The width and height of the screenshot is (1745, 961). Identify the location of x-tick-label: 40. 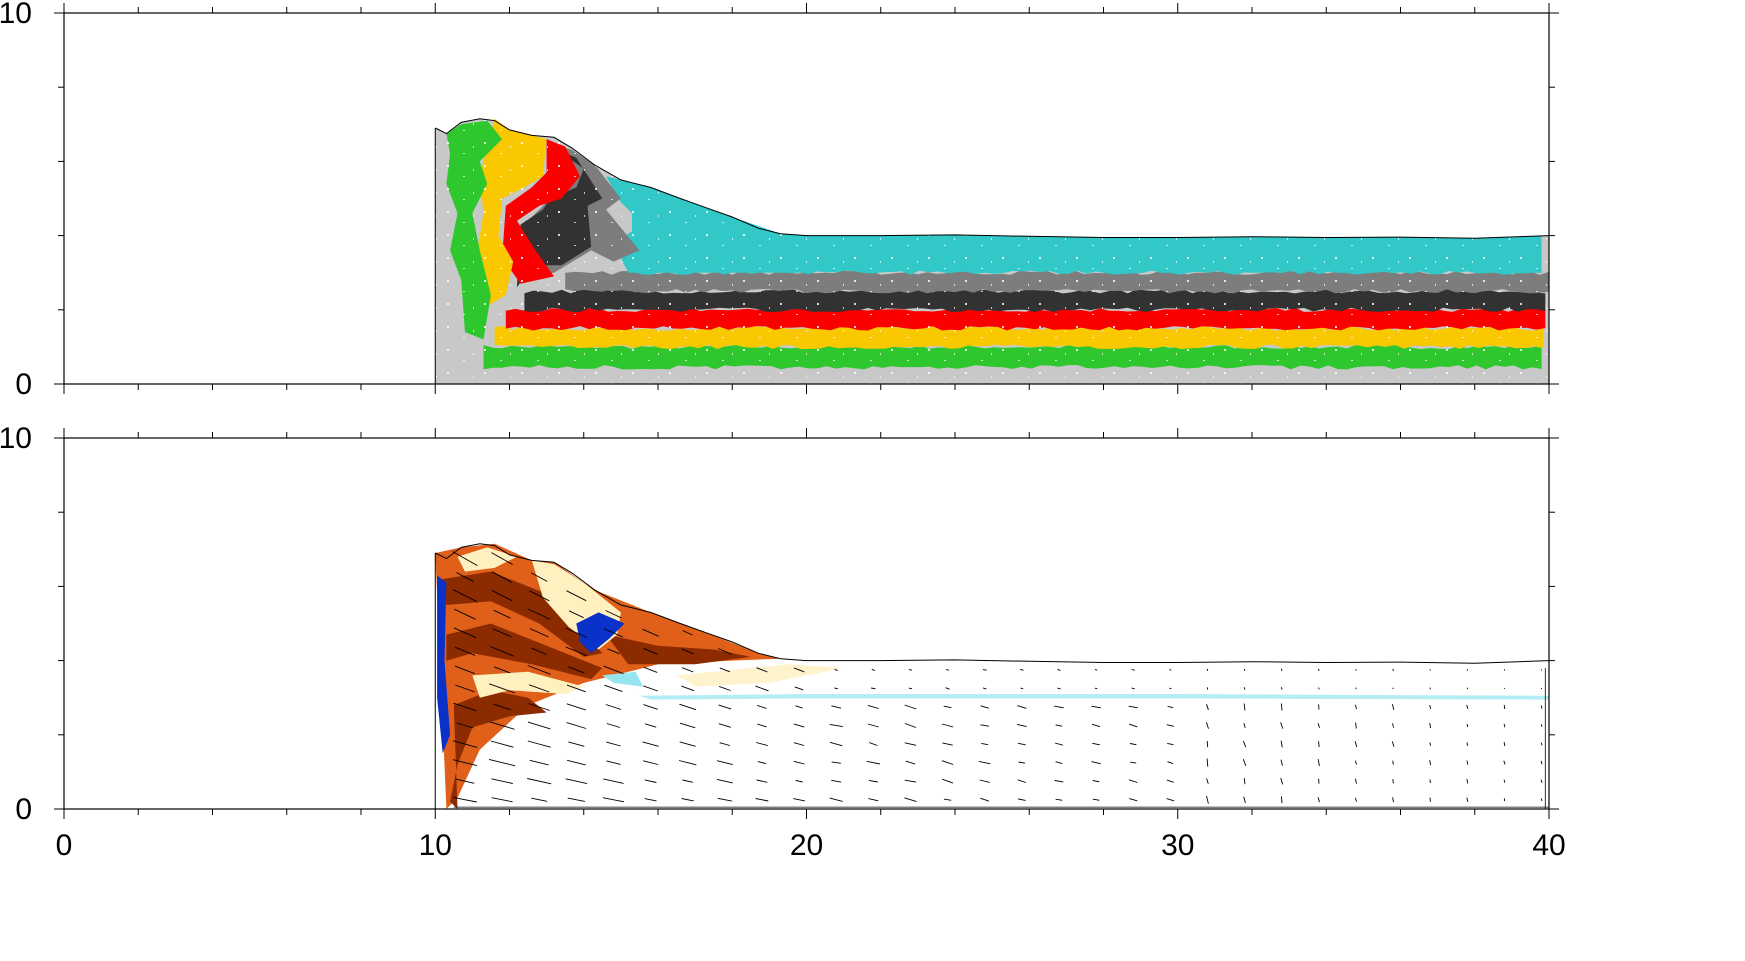
(1548, 845).